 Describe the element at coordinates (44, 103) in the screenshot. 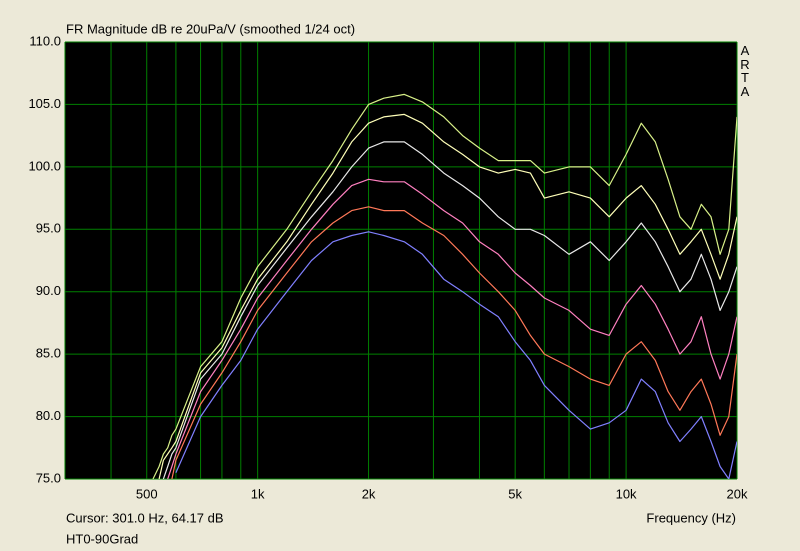

I see `y-tick-label: 105.0` at that location.